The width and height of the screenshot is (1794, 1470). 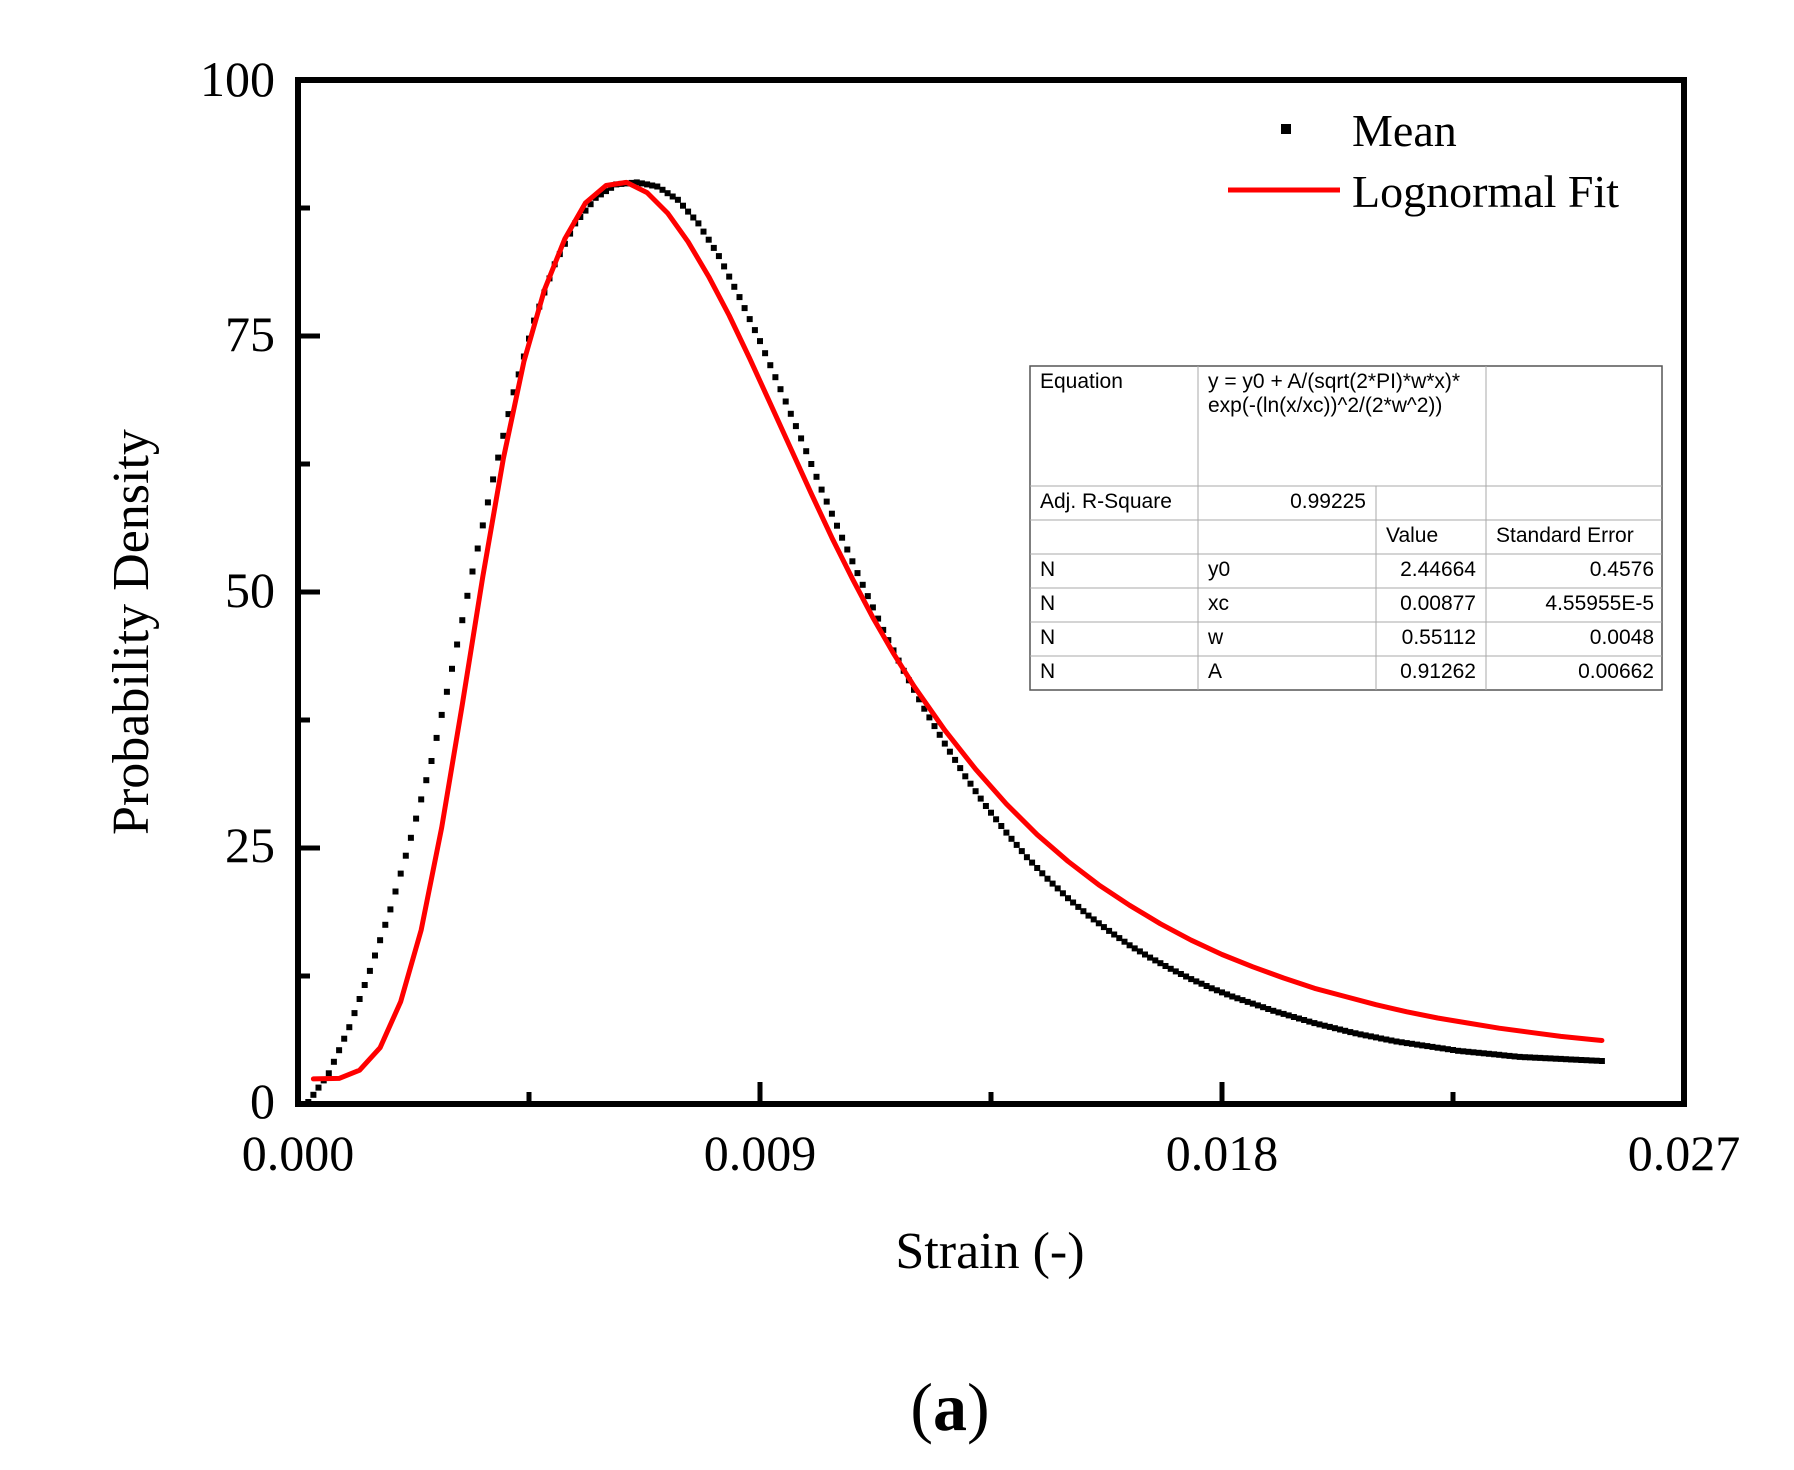 What do you see at coordinates (1286, 129) in the screenshot?
I see `legend-mean-marker` at bounding box center [1286, 129].